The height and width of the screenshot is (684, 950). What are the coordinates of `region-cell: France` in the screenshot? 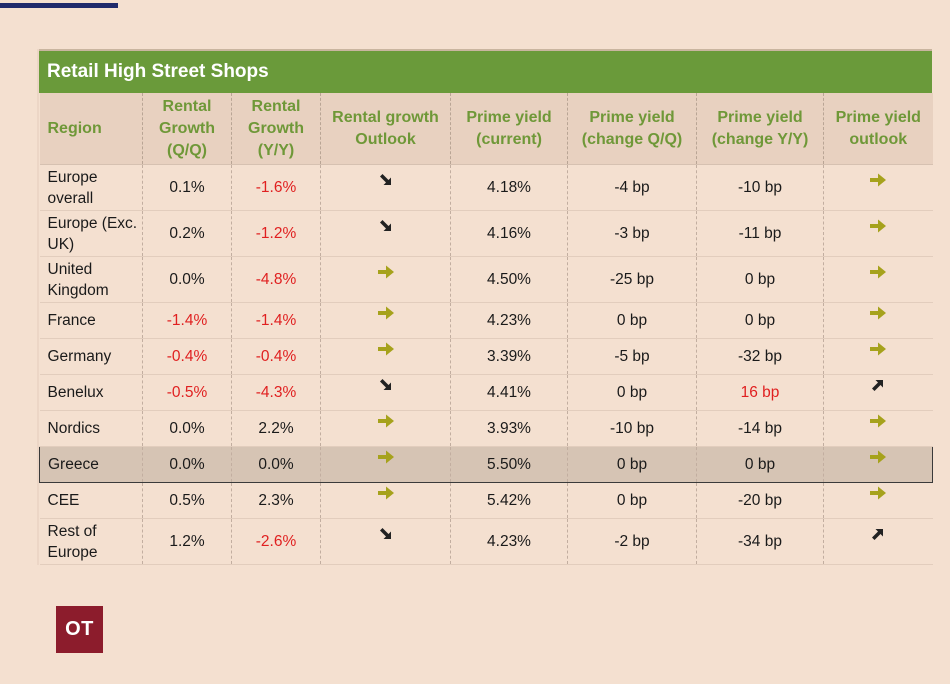 It's located at (91, 320).